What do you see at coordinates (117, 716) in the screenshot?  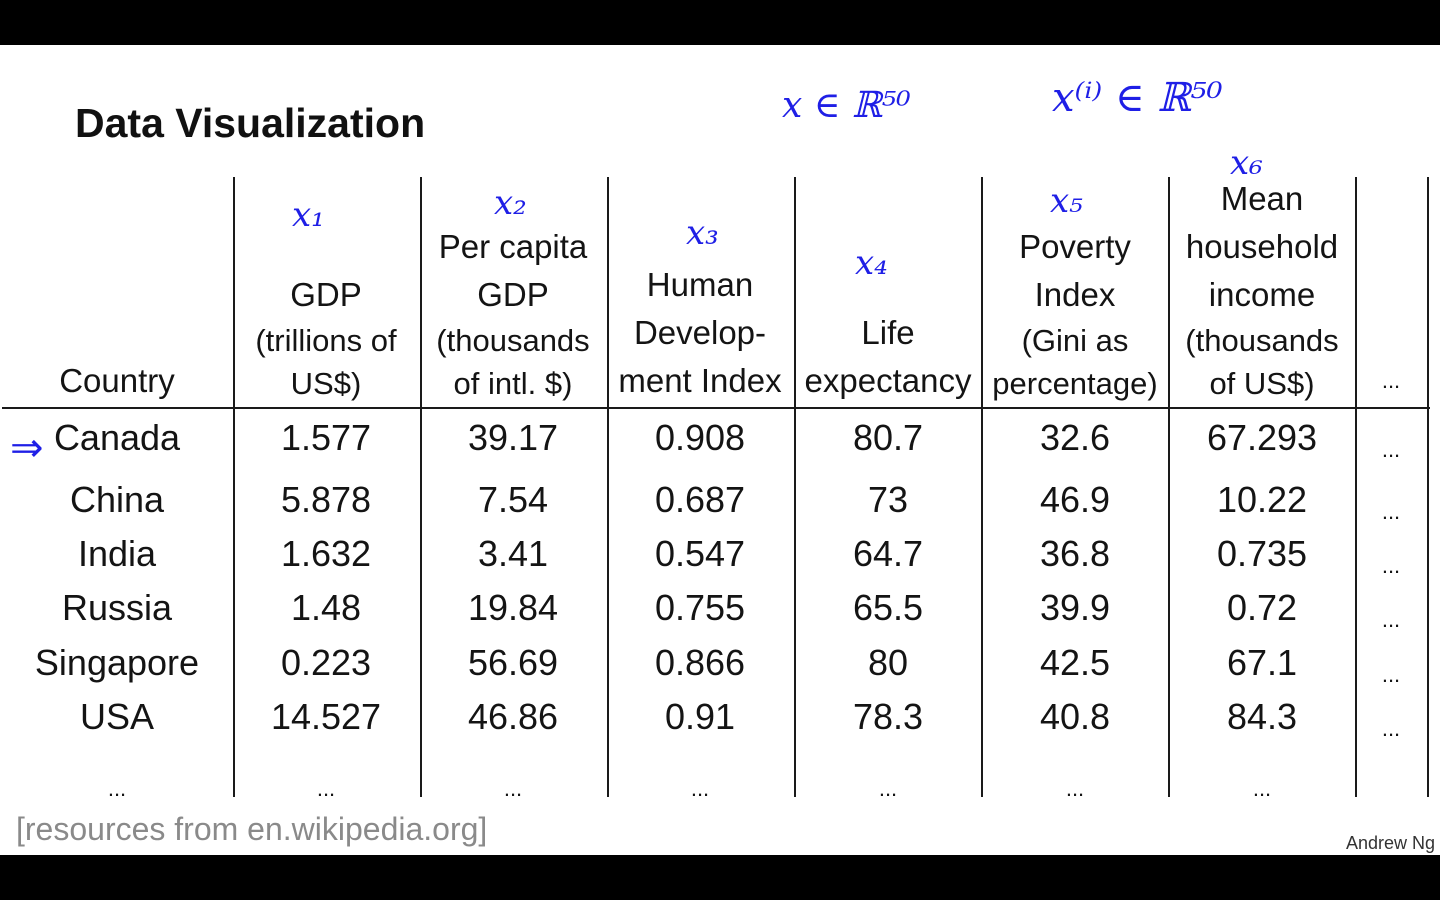 I see `country-cell: USA` at bounding box center [117, 716].